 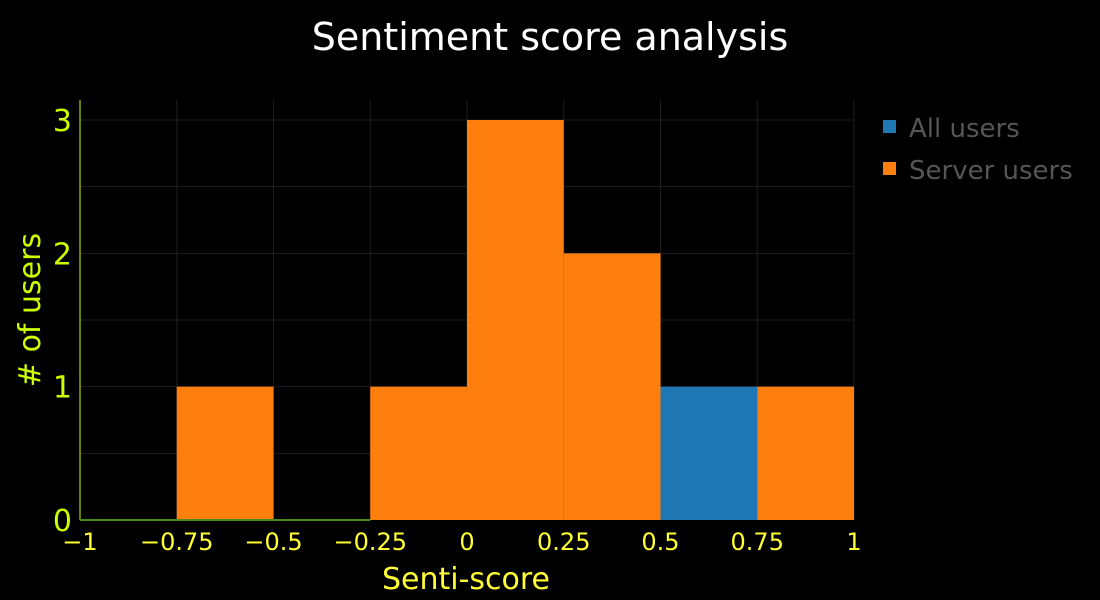 What do you see at coordinates (991, 171) in the screenshot?
I see `legend-label: Server users` at bounding box center [991, 171].